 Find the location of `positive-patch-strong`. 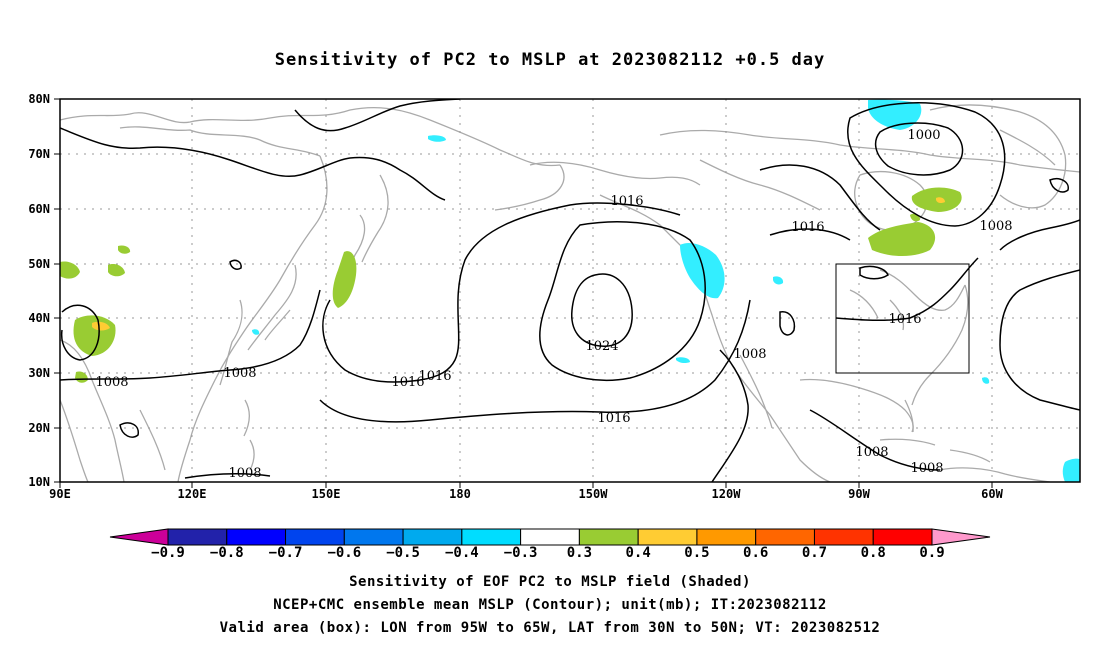

positive-patch-strong is located at coordinates (940, 200).